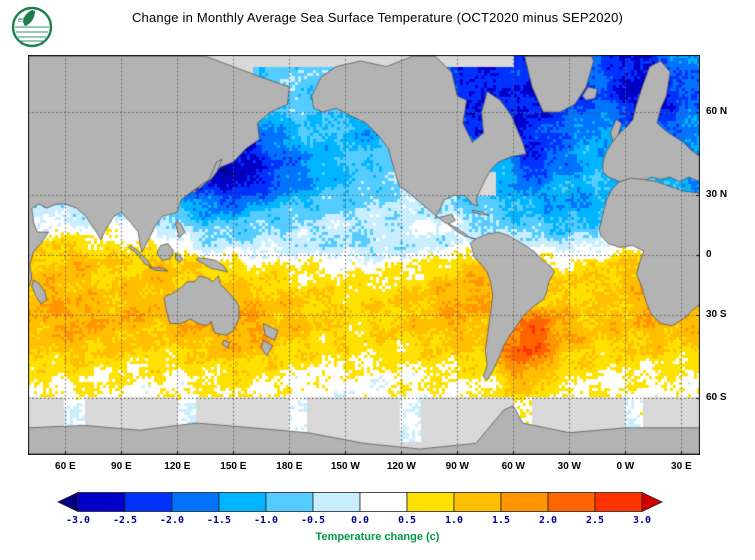 The image size is (755, 560). What do you see at coordinates (513, 466) in the screenshot?
I see `lon-tick-label: 60 W` at bounding box center [513, 466].